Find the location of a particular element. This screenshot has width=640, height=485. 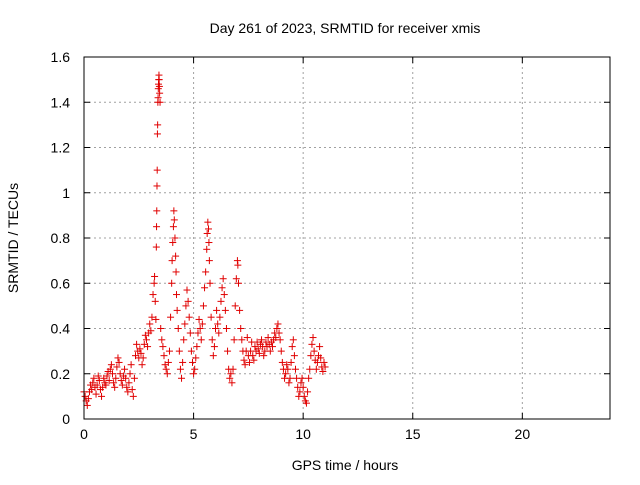

y-tick-label: 1 is located at coordinates (66, 193).